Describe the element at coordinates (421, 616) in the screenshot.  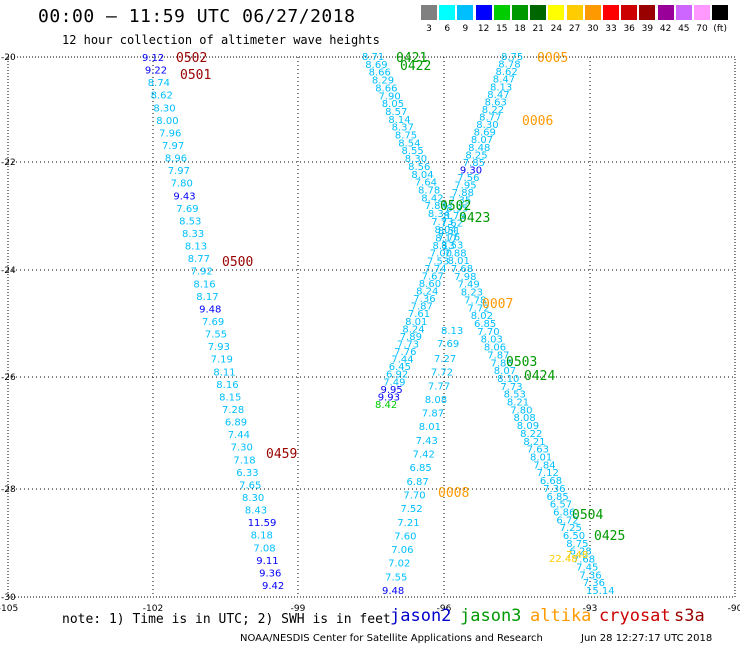
I see `mission-name: jason2` at that location.